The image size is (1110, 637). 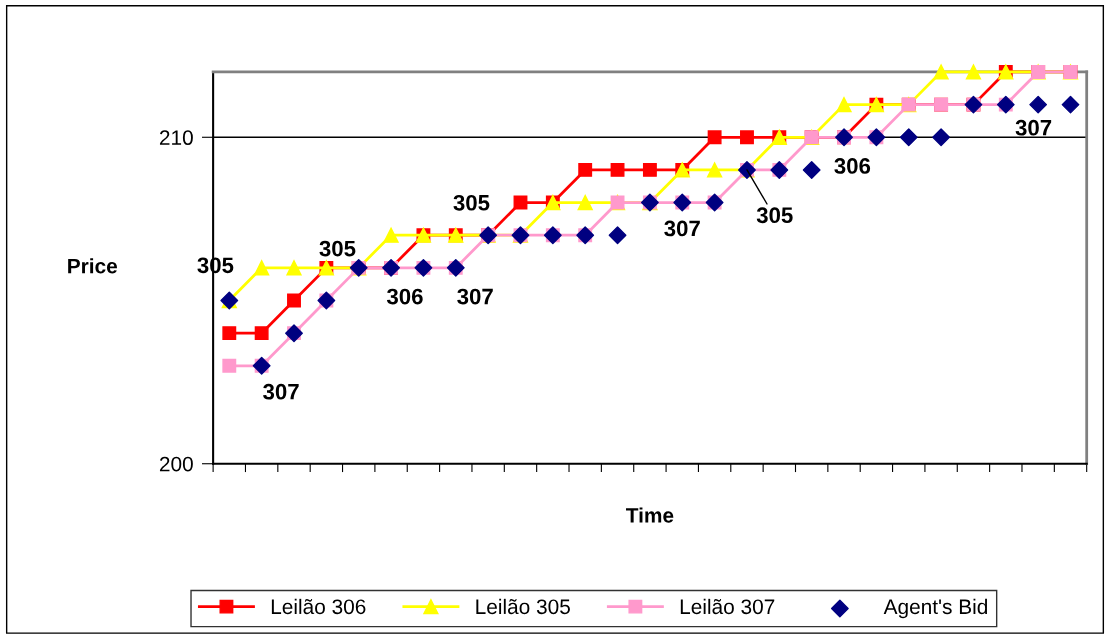 What do you see at coordinates (650, 515) in the screenshot?
I see `x-axis-title: Time` at bounding box center [650, 515].